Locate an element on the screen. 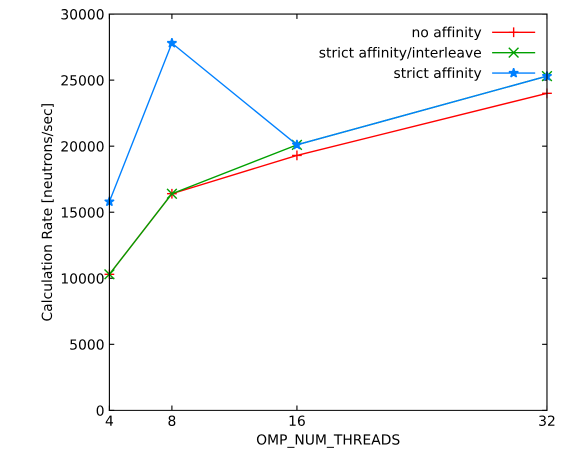  y-axis-title: Calculation Rate [neutrons/sec] is located at coordinates (47, 212).